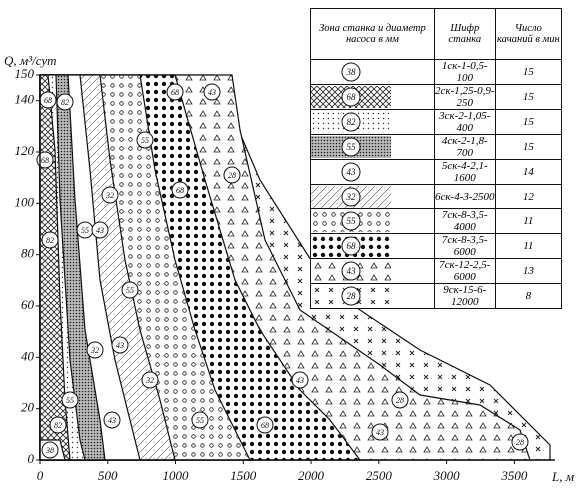 This screenshot has width=583, height=496. What do you see at coordinates (176, 475) in the screenshot?
I see `x-tick-label: 1000` at bounding box center [176, 475].